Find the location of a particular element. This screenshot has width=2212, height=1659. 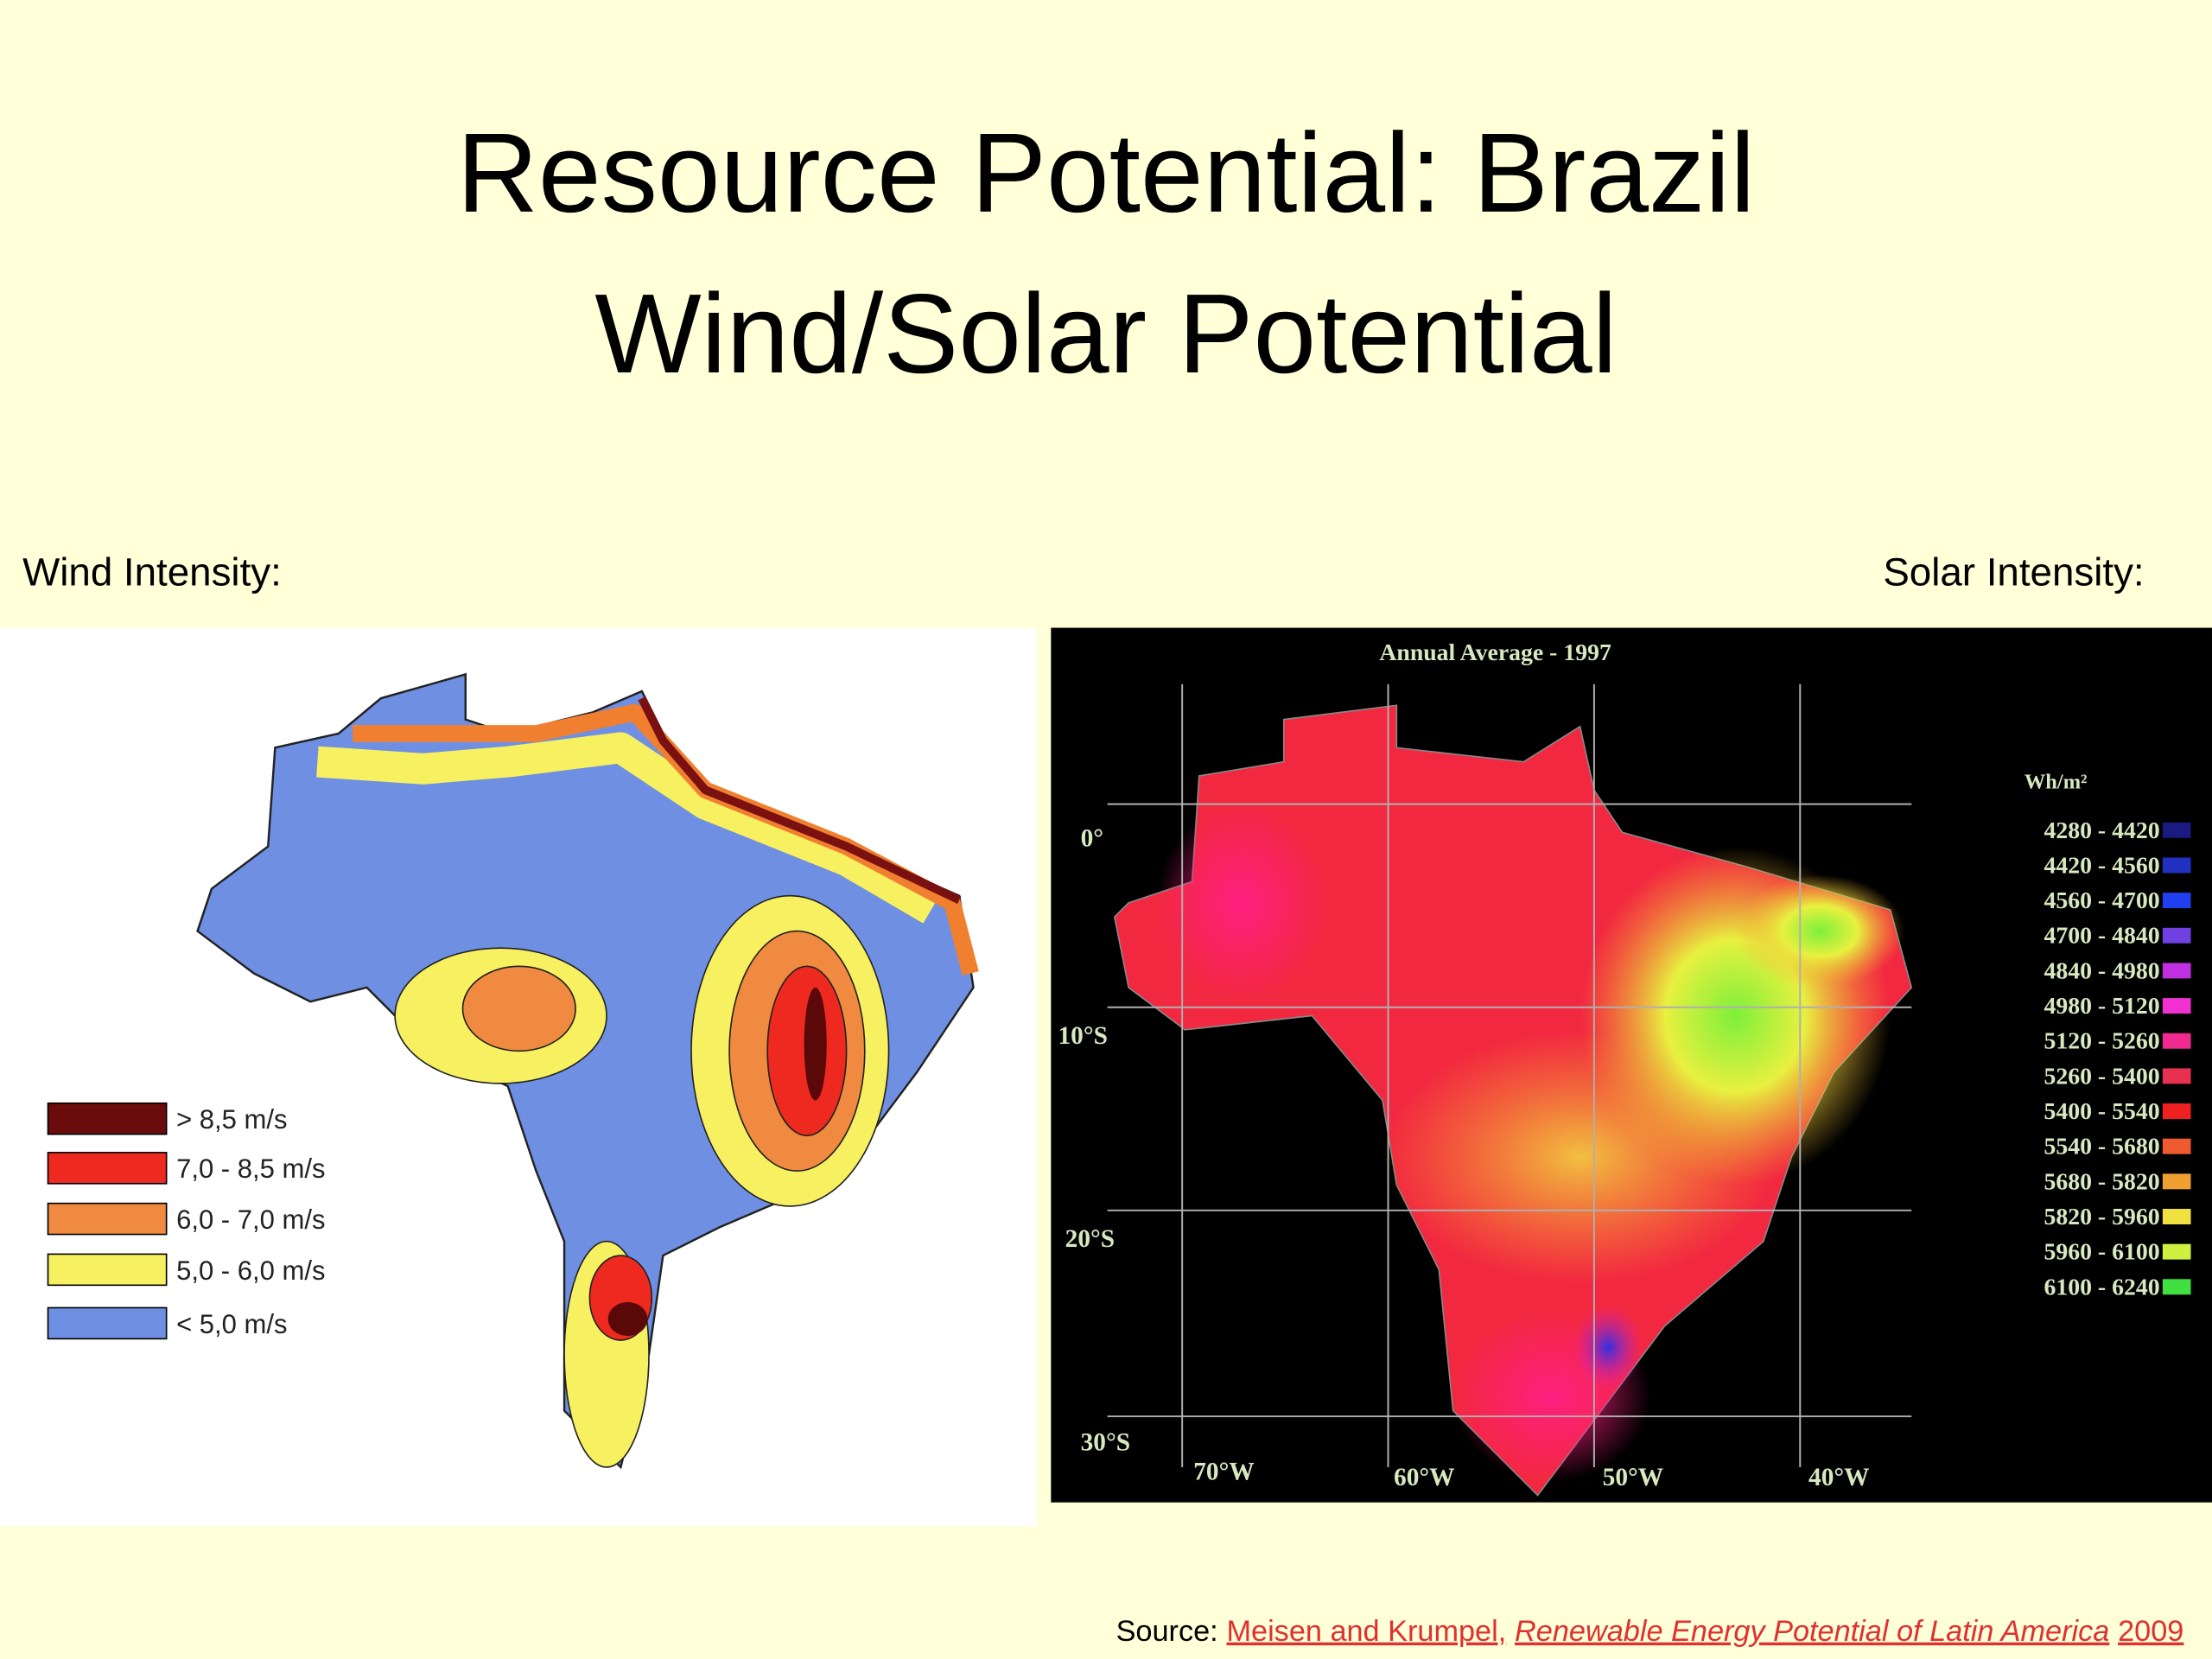

legend-label: > 8,5 m/s is located at coordinates (232, 1119).